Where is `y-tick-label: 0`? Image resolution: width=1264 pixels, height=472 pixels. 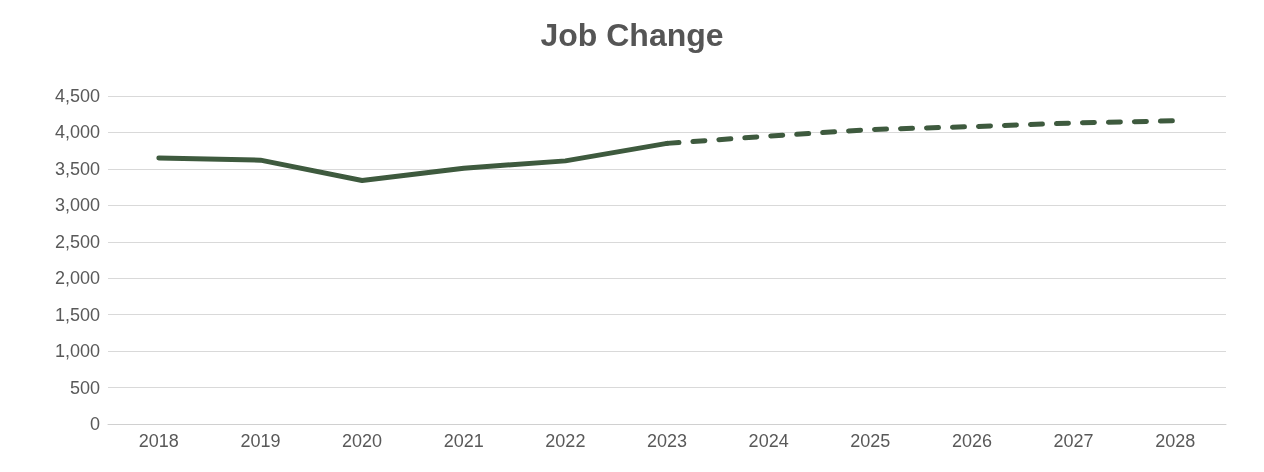
y-tick-label: 0 is located at coordinates (94, 424).